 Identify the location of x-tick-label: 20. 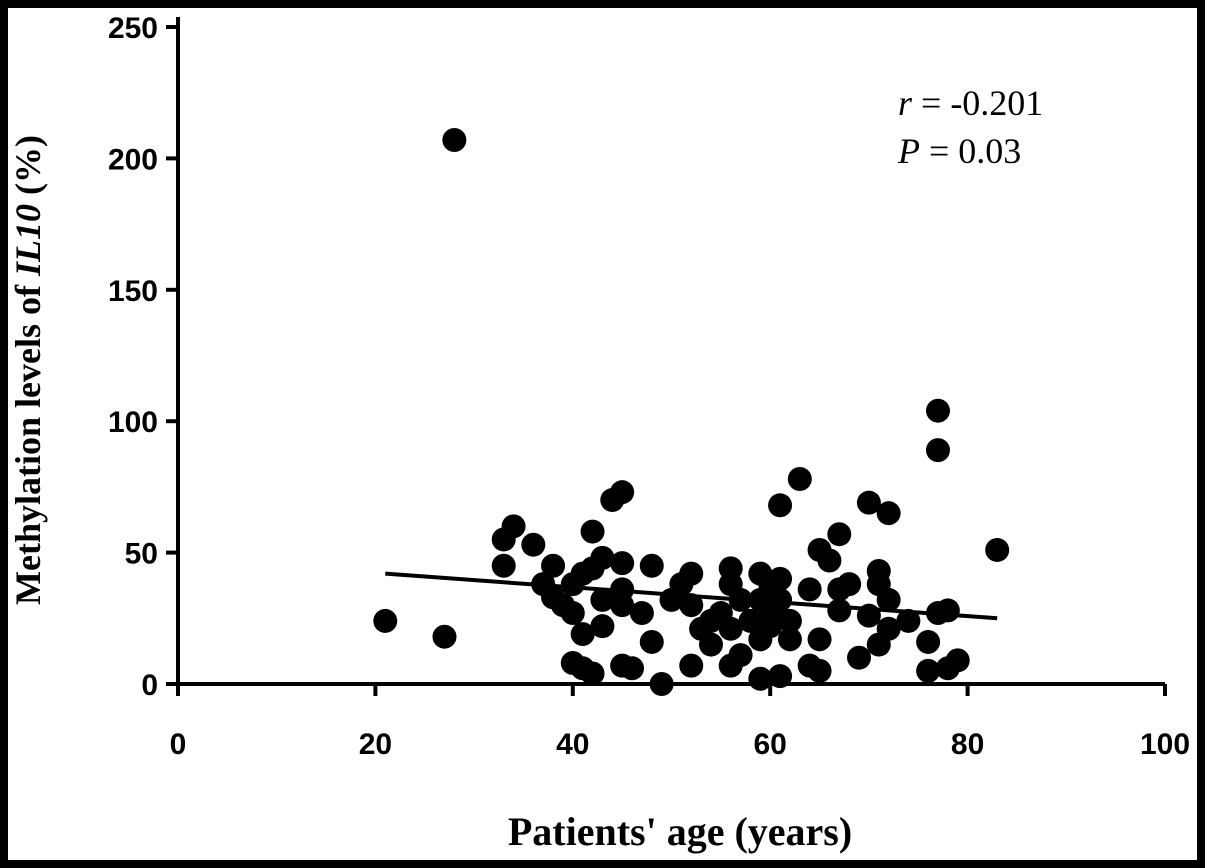
(375, 744).